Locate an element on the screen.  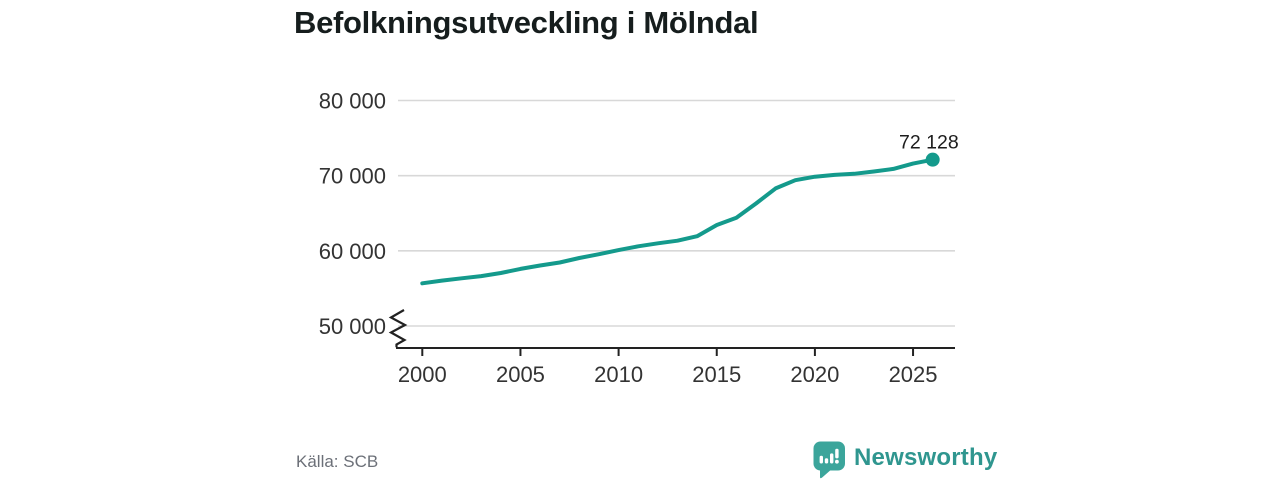
speech-bubble-shape is located at coordinates (829, 456).